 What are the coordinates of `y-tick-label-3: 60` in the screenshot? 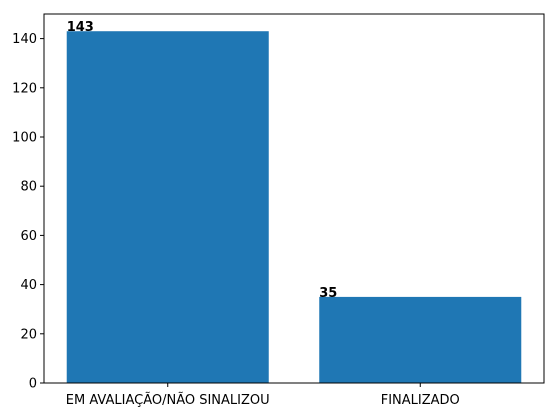 It's located at (28, 236).